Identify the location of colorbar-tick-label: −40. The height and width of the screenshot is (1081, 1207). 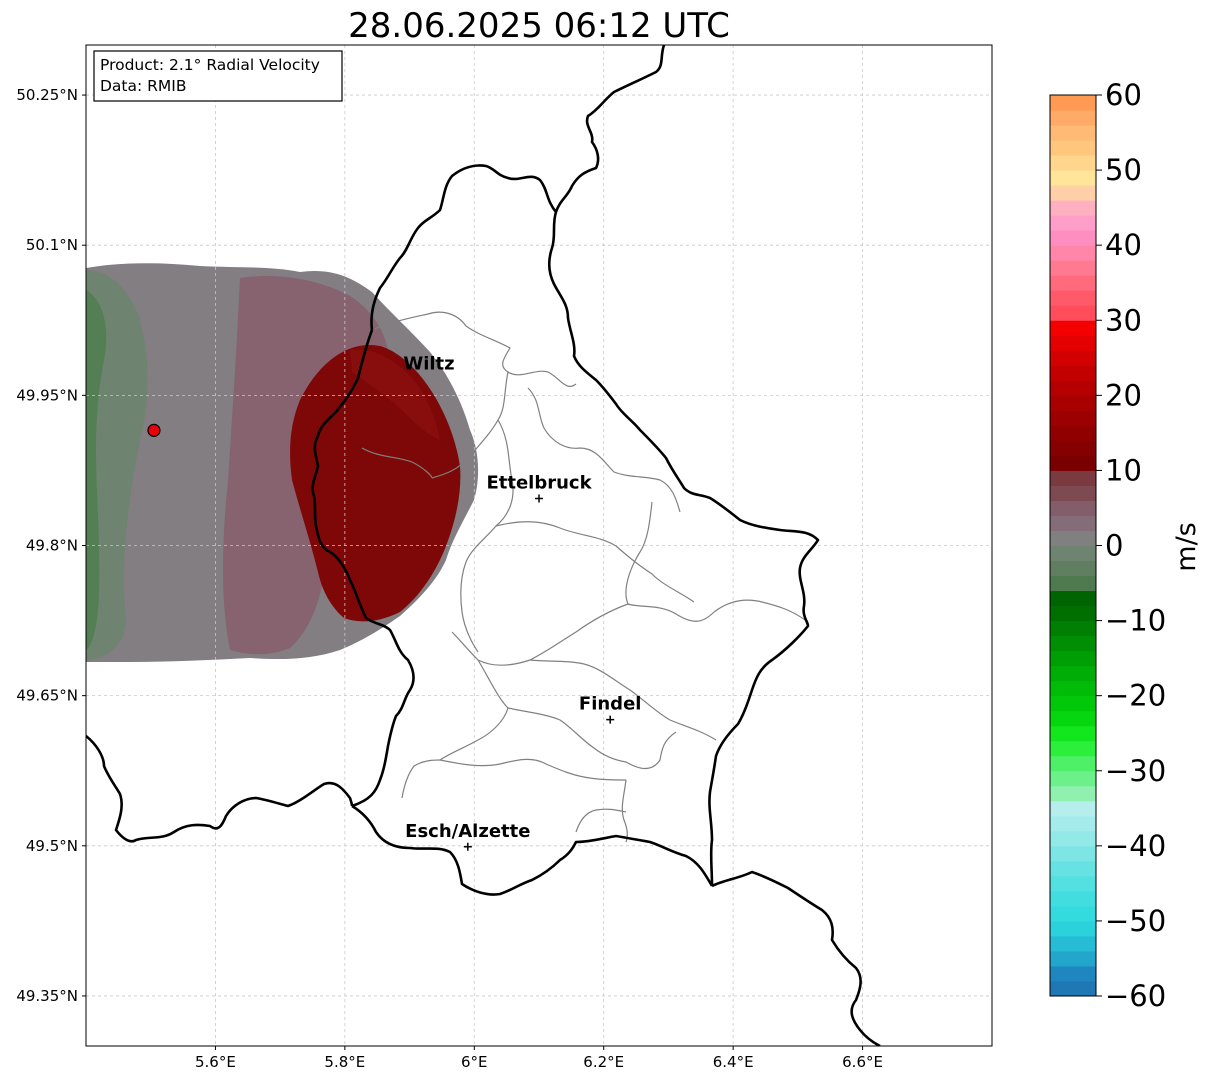
(1135, 846).